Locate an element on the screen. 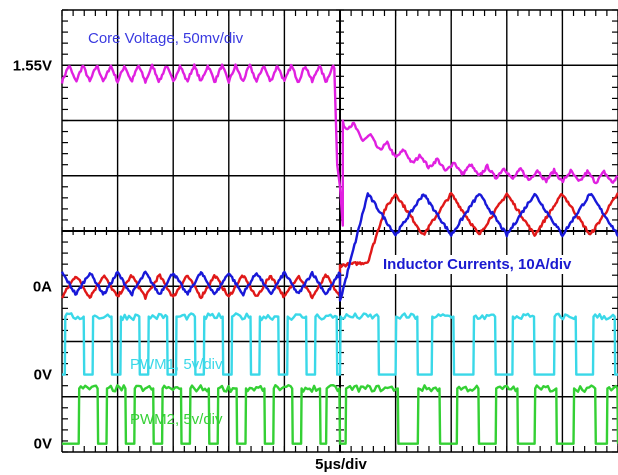  trace-annotation: Core Voltage, 50mv/div is located at coordinates (166, 38).